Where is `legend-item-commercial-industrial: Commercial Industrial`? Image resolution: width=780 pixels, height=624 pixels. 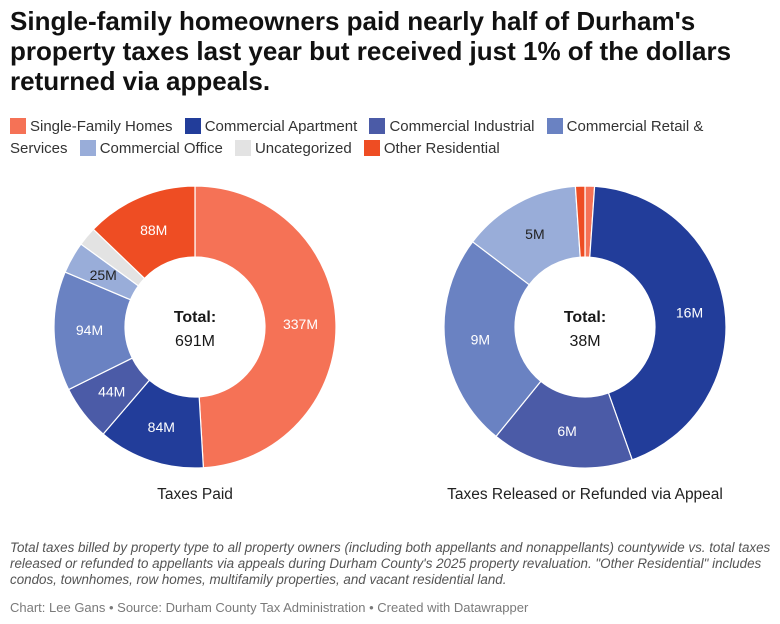
legend-item-commercial-industrial: Commercial Industrial is located at coordinates (452, 126).